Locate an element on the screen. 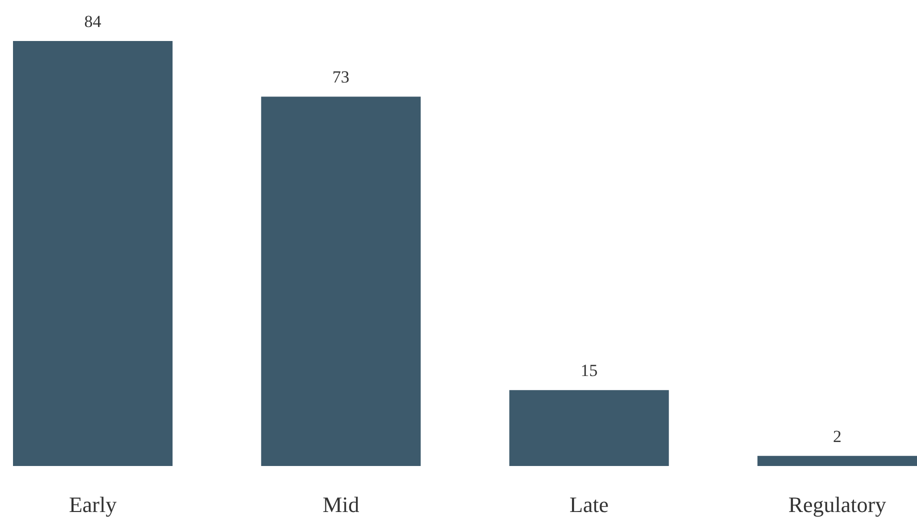 The image size is (917, 518). data-label: 15 is located at coordinates (589, 370).